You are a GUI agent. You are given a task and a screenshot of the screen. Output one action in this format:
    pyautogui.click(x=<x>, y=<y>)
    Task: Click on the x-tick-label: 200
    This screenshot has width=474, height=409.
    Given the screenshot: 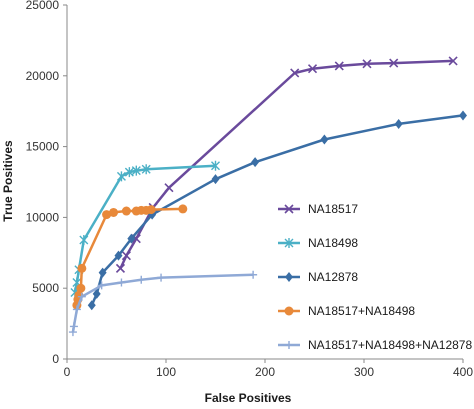 What is the action you would take?
    pyautogui.click(x=265, y=372)
    